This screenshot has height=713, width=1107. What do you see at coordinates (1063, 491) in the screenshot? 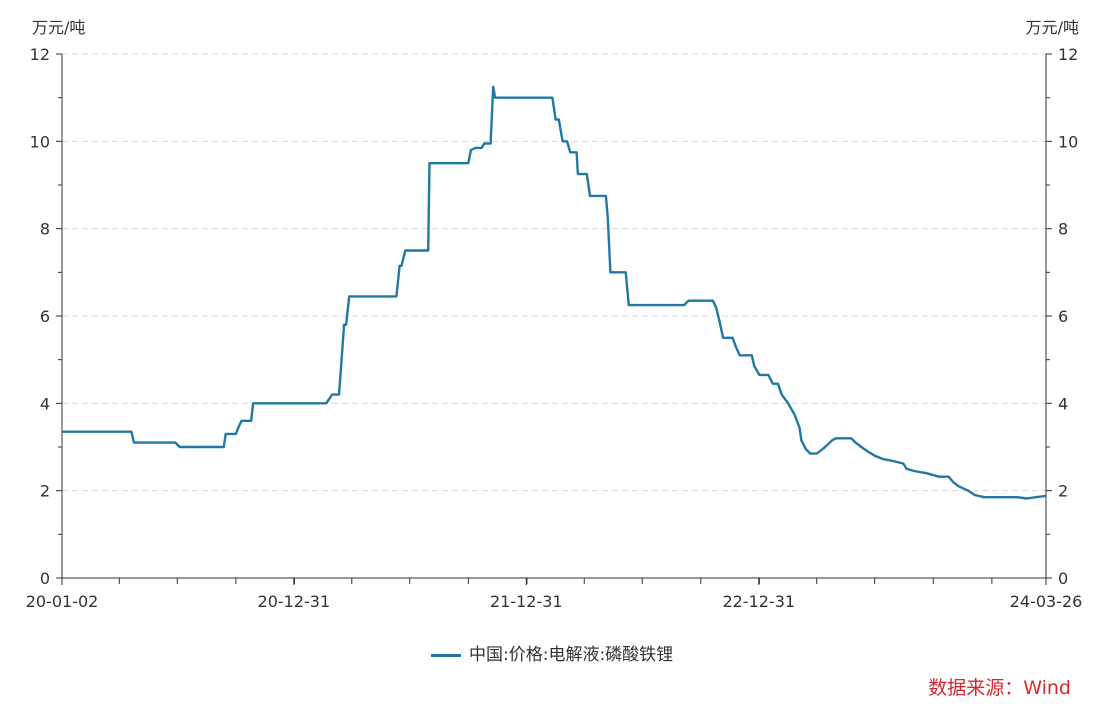
I see `y-tick-label-right: 2` at bounding box center [1063, 491].